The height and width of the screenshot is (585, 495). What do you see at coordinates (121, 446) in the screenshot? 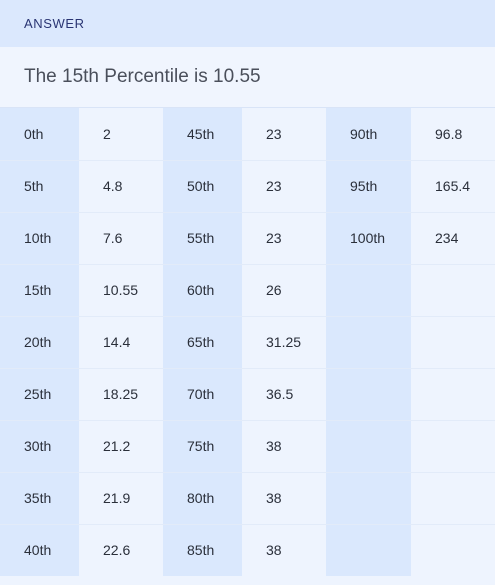
I see `percentile-value: 21.2` at bounding box center [121, 446].